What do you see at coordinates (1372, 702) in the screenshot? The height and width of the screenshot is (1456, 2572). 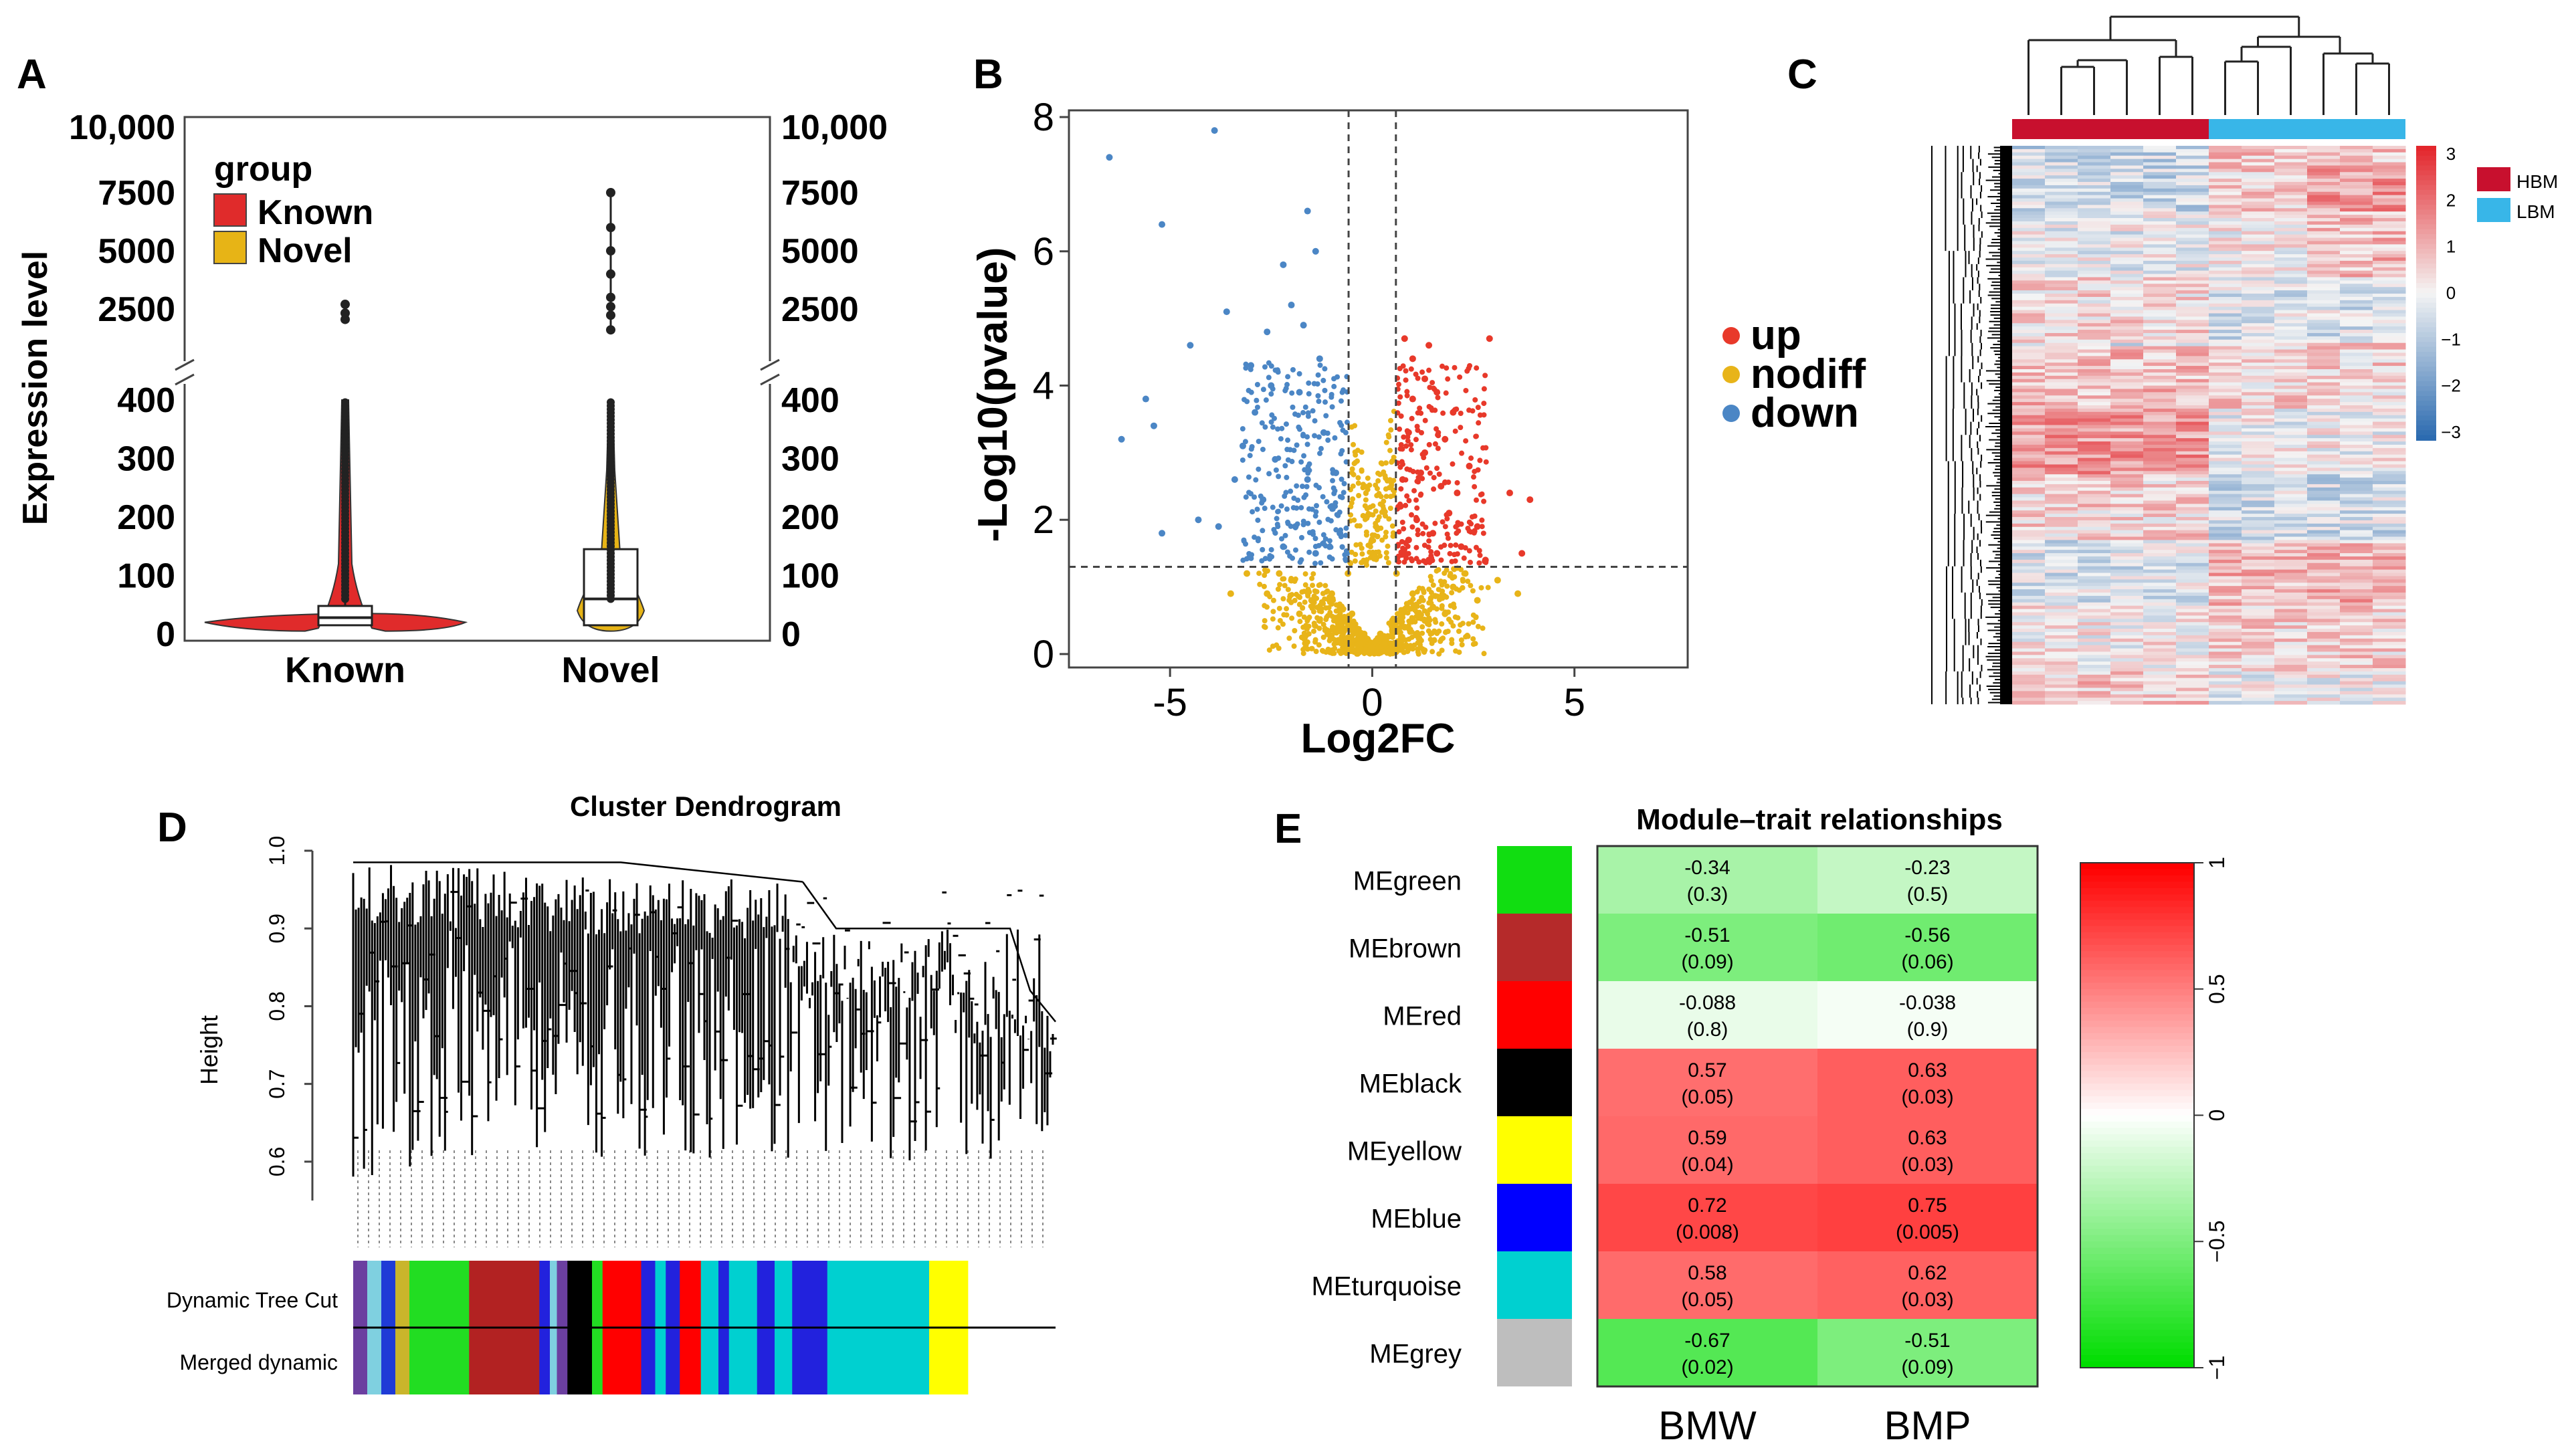 I see `xtick-label: 0` at bounding box center [1372, 702].